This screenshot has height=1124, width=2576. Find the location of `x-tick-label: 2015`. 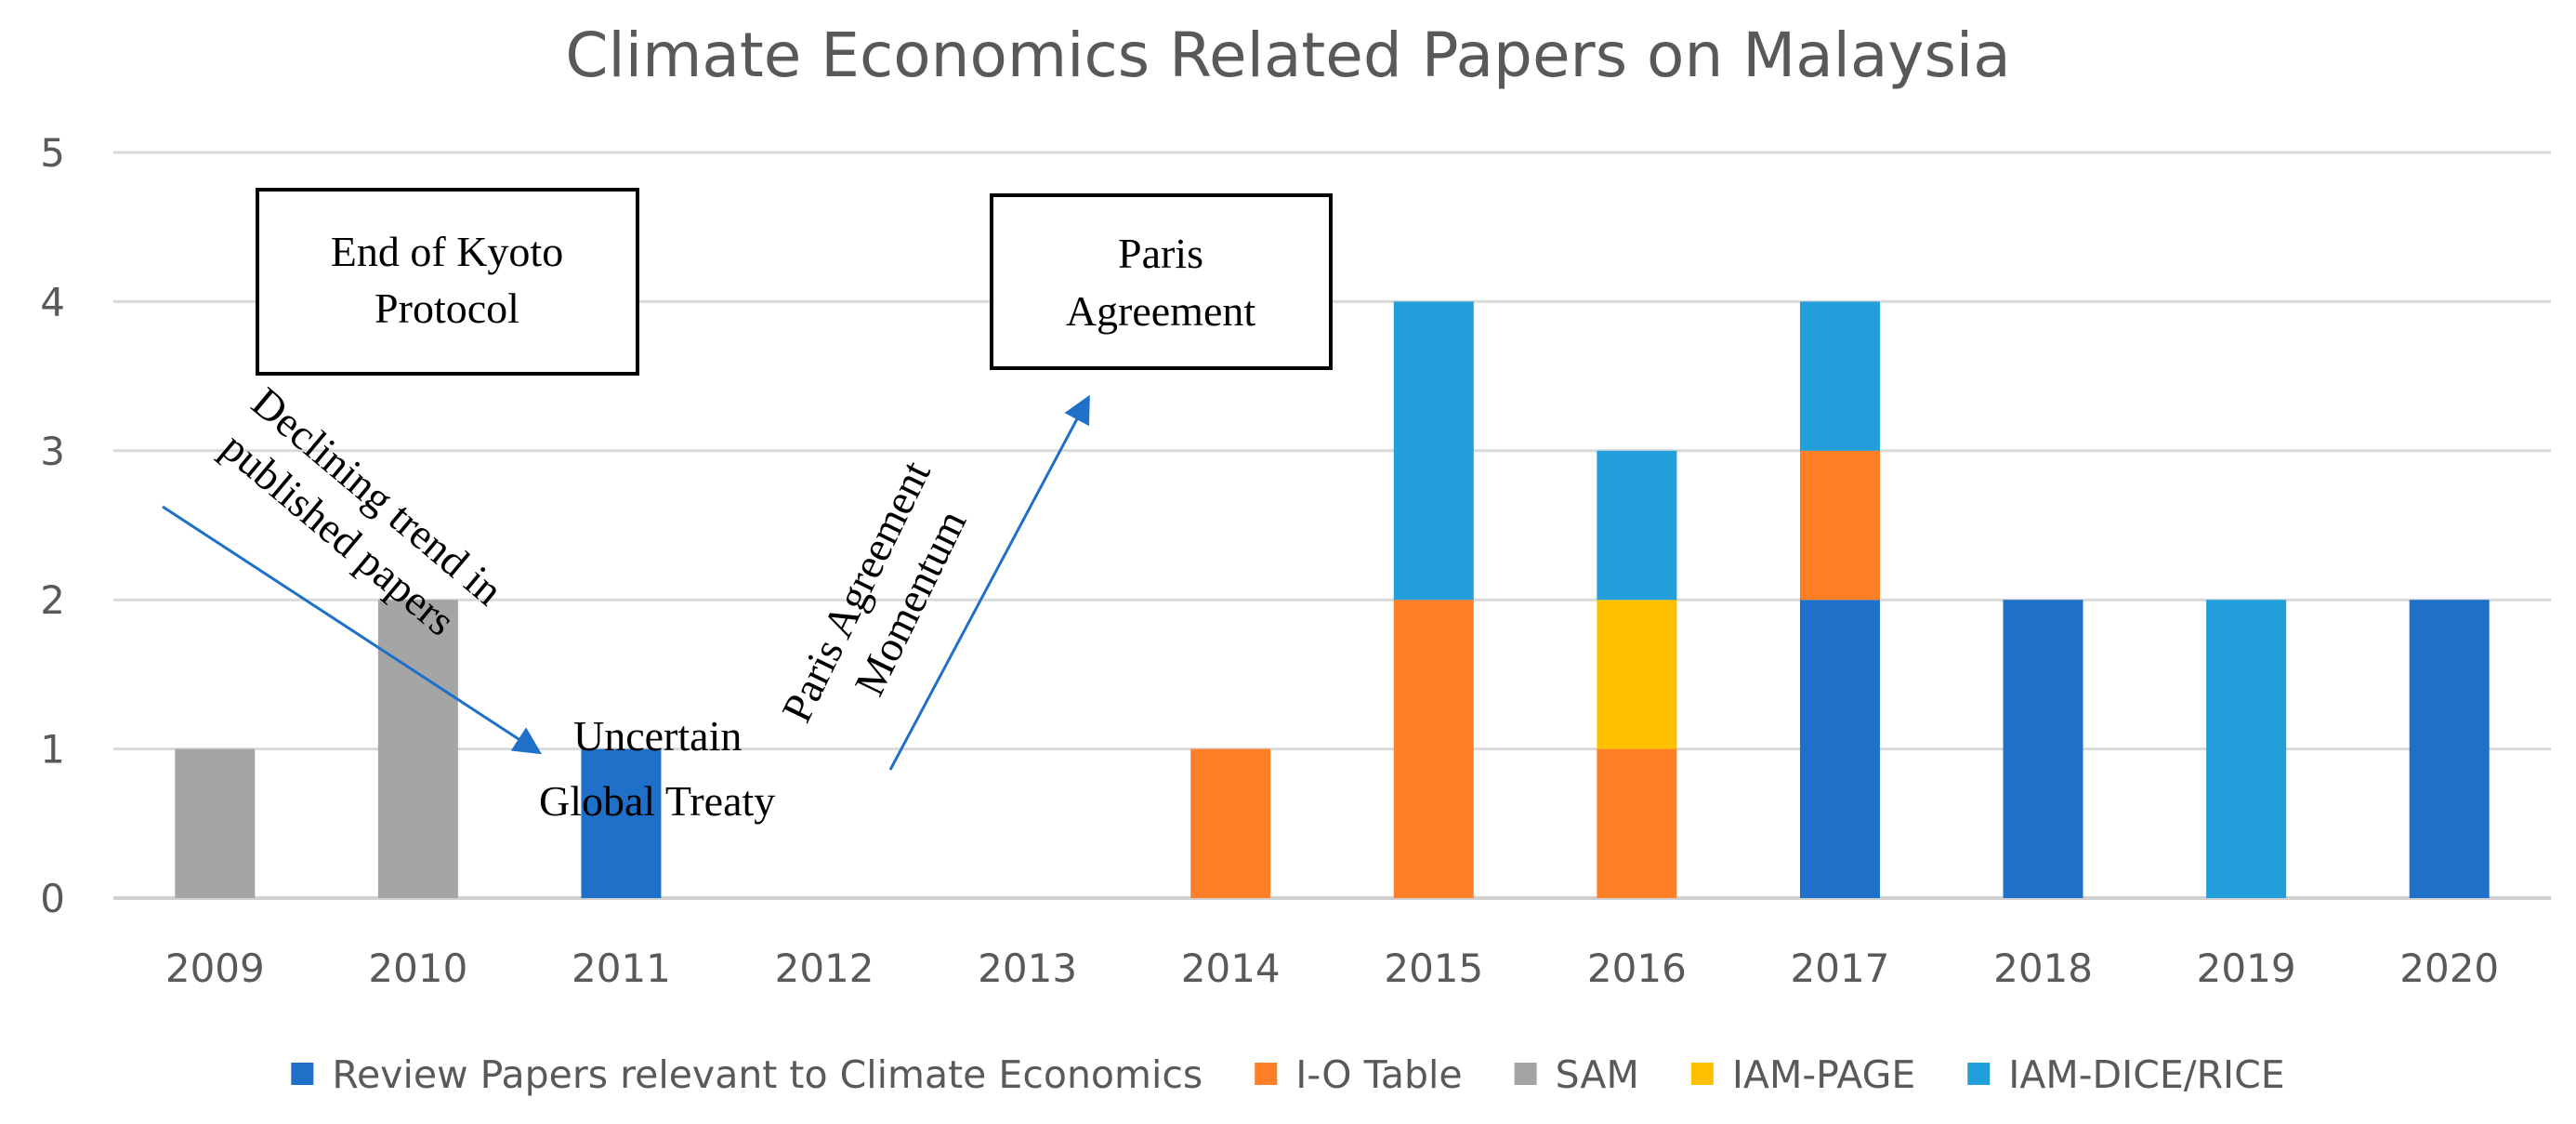

x-tick-label: 2015 is located at coordinates (1433, 968).